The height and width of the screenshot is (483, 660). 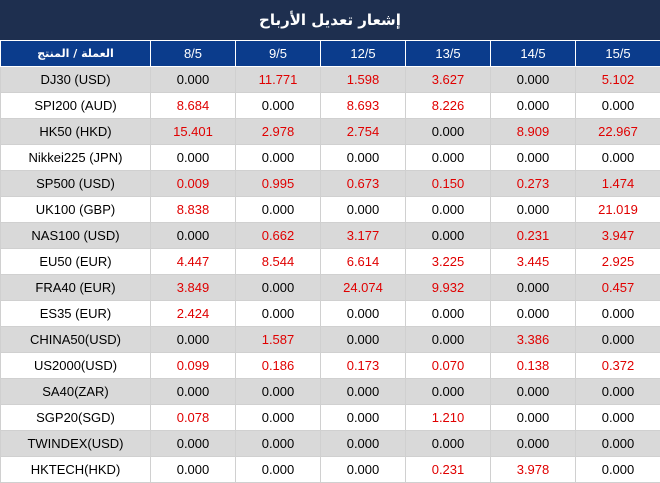 I want to click on table-row: SA40(ZAR) 0.000 0.000 0.000 0.000 0.000 0.000, so click(x=330, y=391).